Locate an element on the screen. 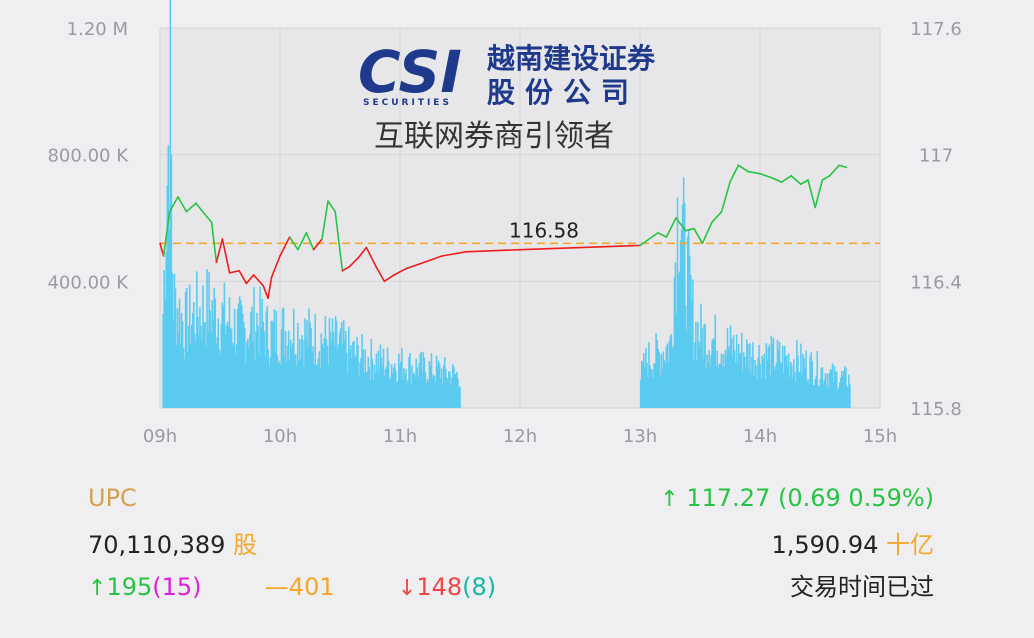 The width and height of the screenshot is (1034, 638). reference-price-label: 116.58 is located at coordinates (544, 230).